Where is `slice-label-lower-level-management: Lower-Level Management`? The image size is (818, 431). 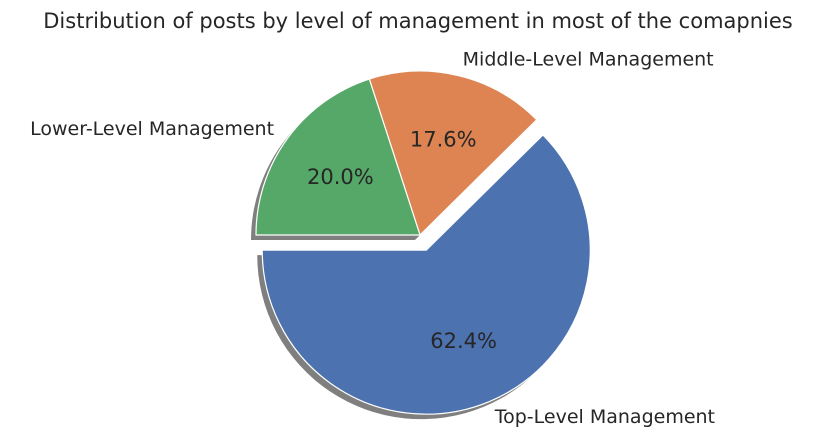 slice-label-lower-level-management: Lower-Level Management is located at coordinates (152, 129).